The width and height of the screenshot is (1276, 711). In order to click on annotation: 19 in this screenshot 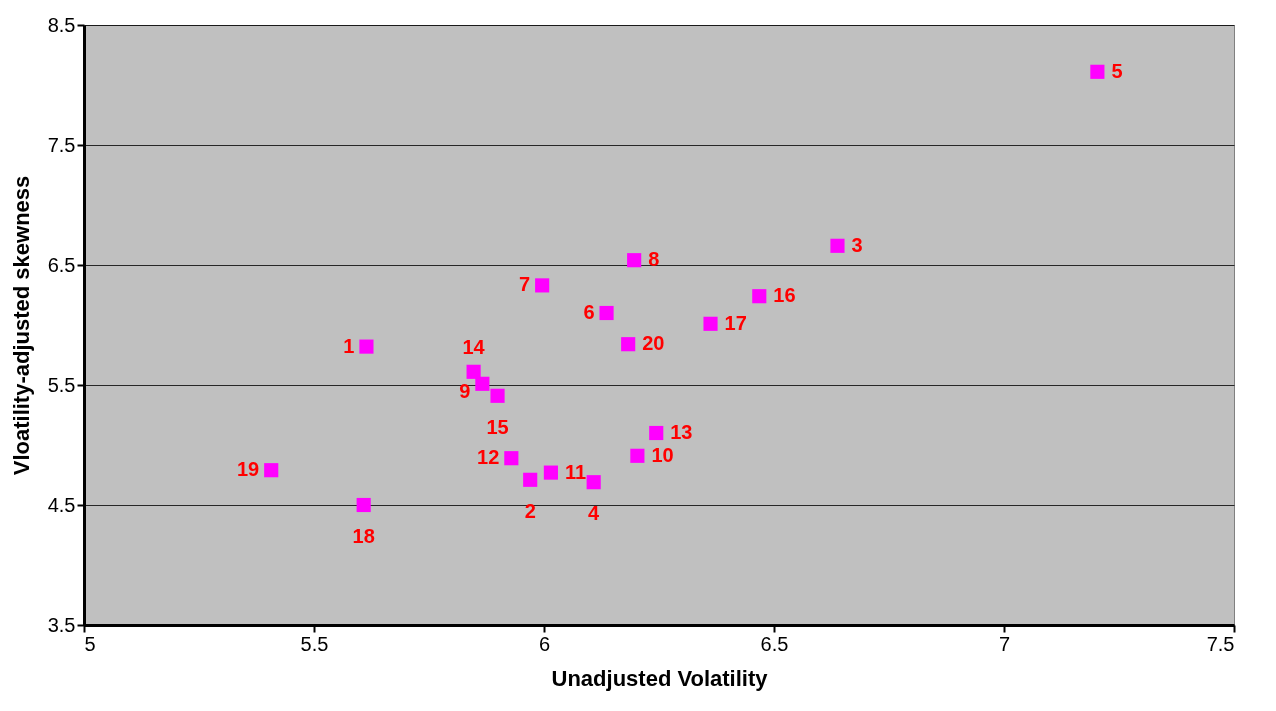, I will do `click(248, 469)`.